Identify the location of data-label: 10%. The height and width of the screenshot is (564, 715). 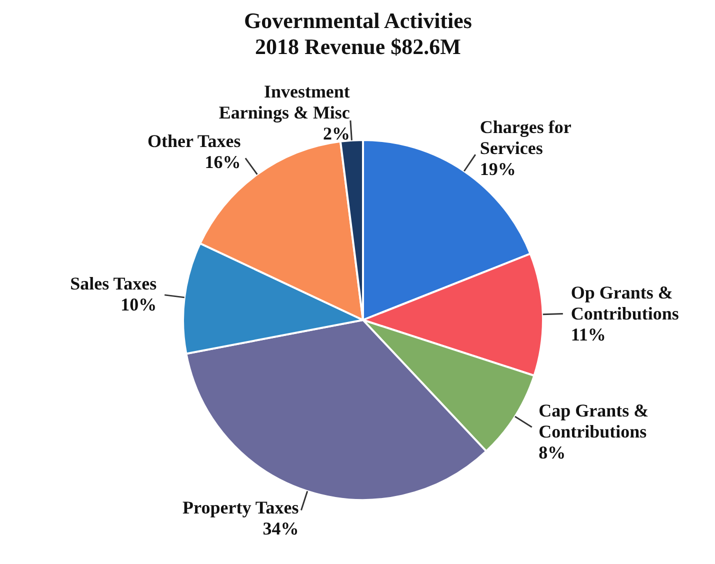
(138, 304).